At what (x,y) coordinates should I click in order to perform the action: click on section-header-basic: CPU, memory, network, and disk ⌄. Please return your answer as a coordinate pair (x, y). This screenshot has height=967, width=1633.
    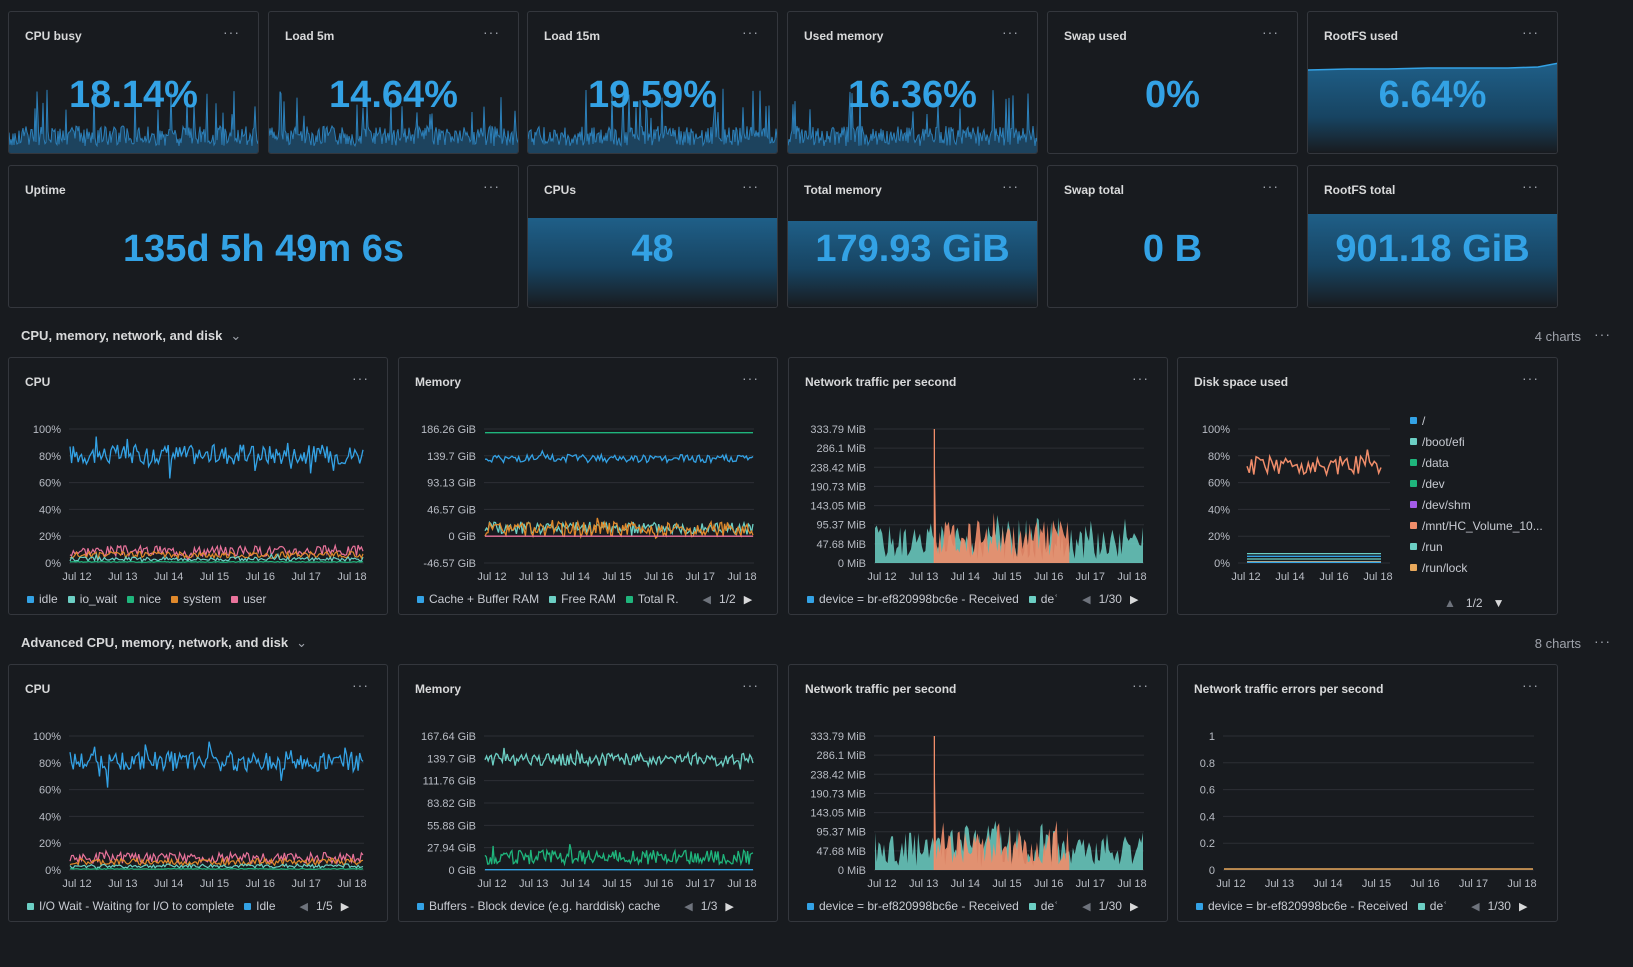
    Looking at the image, I should click on (131, 336).